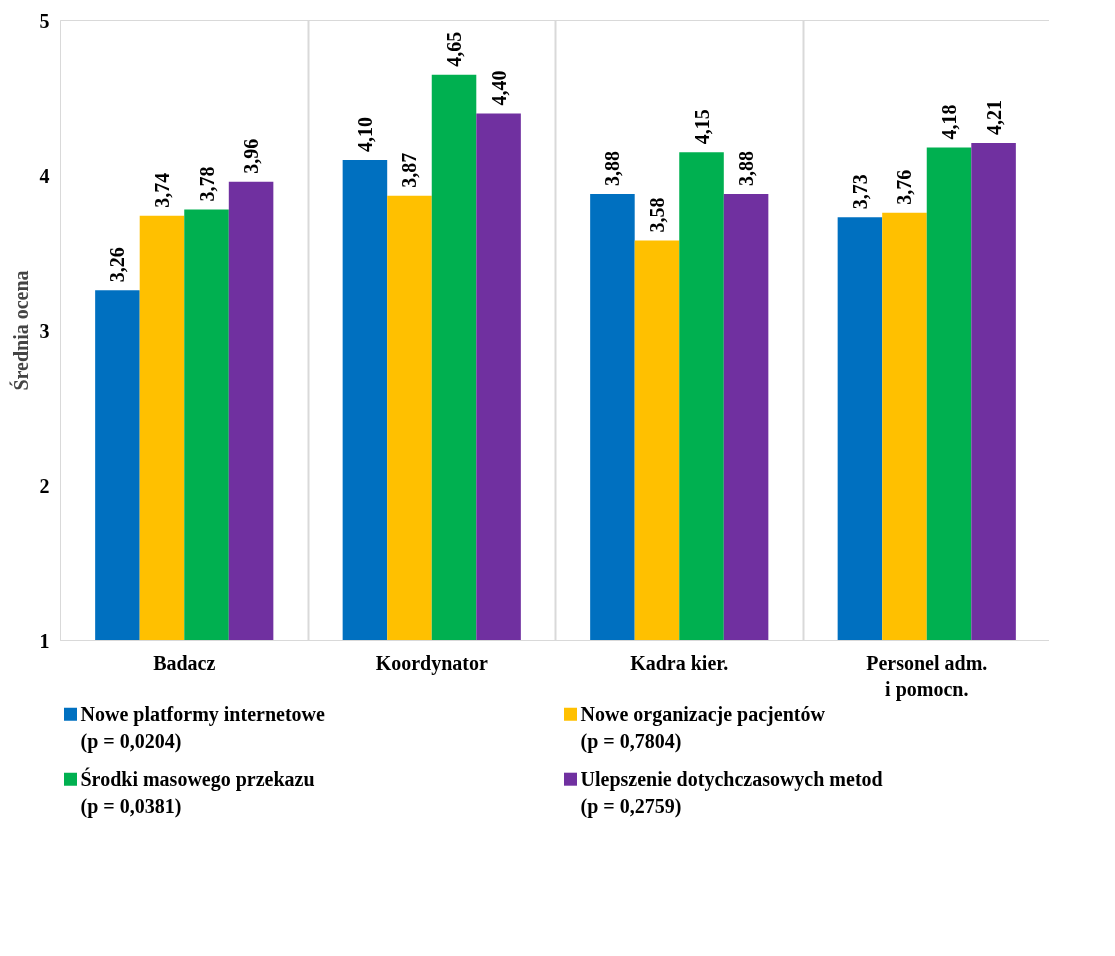 Image resolution: width=1115 pixels, height=956 pixels. What do you see at coordinates (454, 49) in the screenshot?
I see `data-label: 4,65` at bounding box center [454, 49].